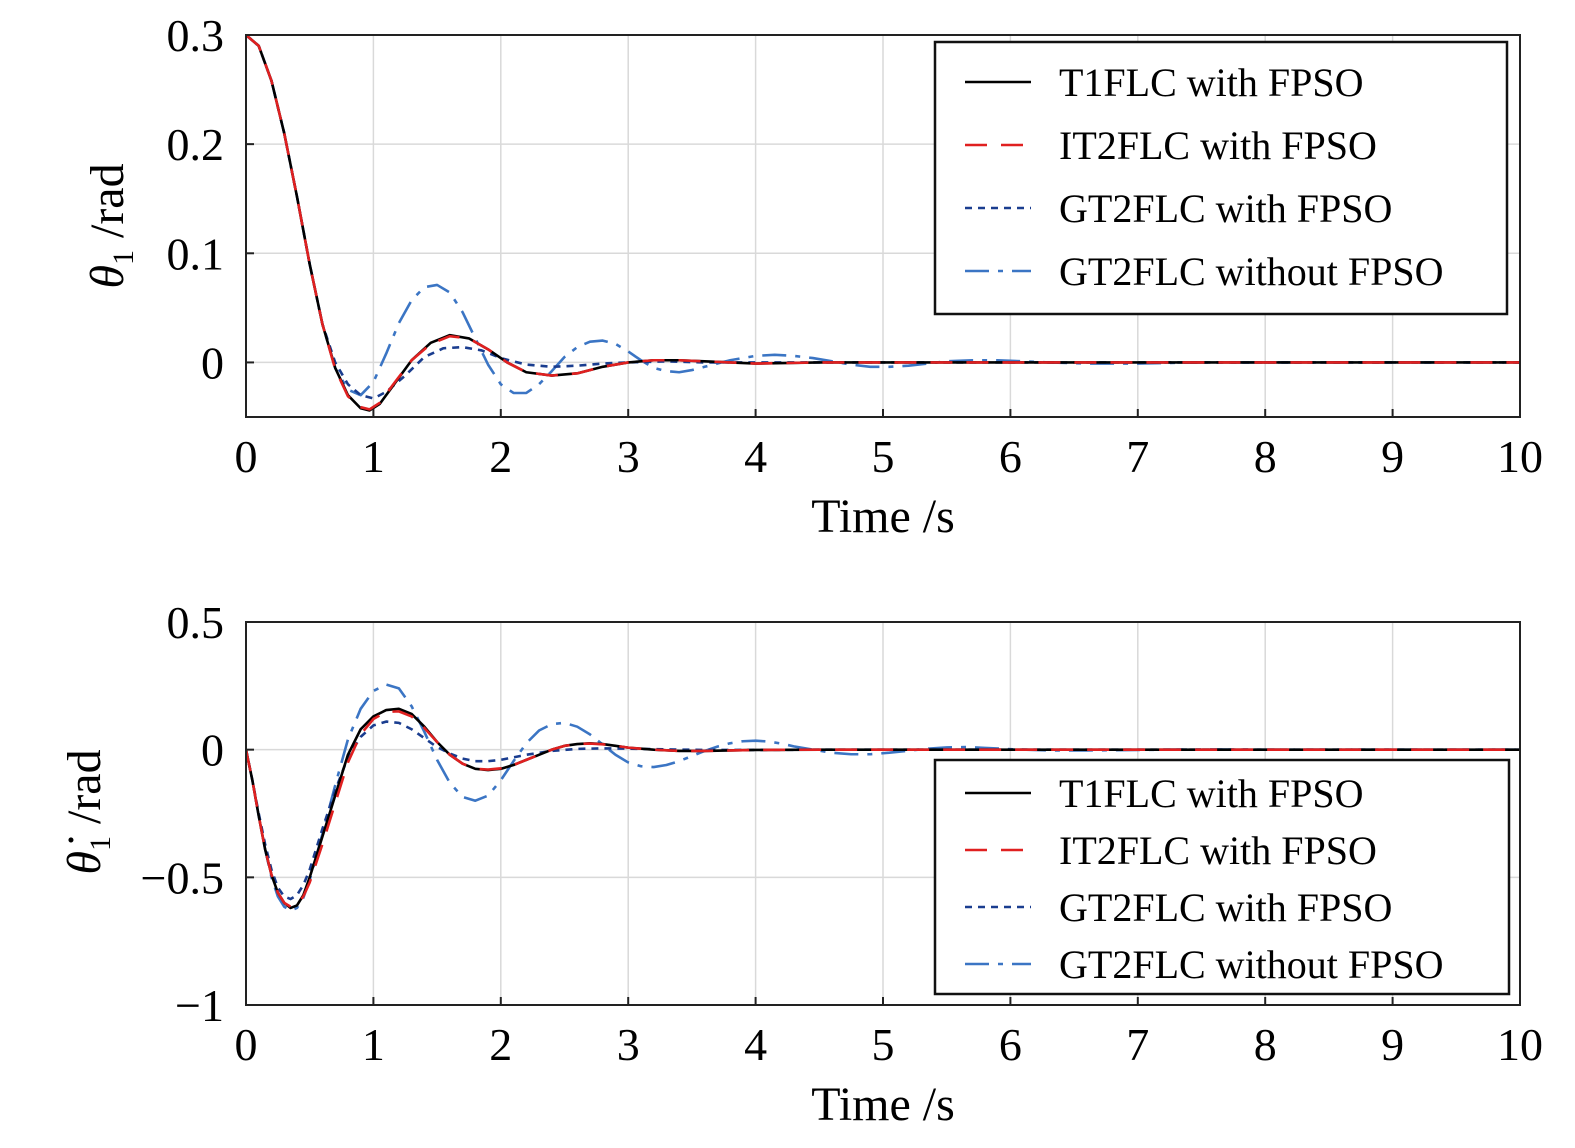  What do you see at coordinates (196, 144) in the screenshot?
I see `y-tick-label: 0.2` at bounding box center [196, 144].